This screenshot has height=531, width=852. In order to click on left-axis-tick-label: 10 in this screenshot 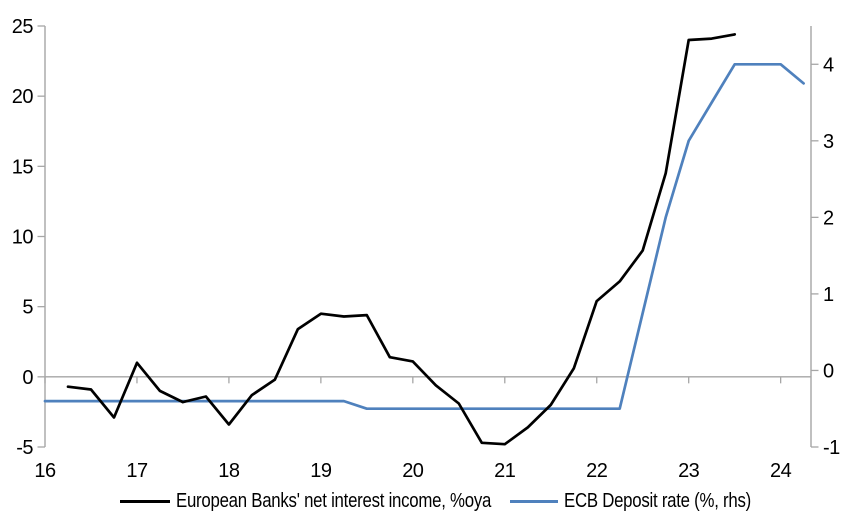, I will do `click(23, 238)`.